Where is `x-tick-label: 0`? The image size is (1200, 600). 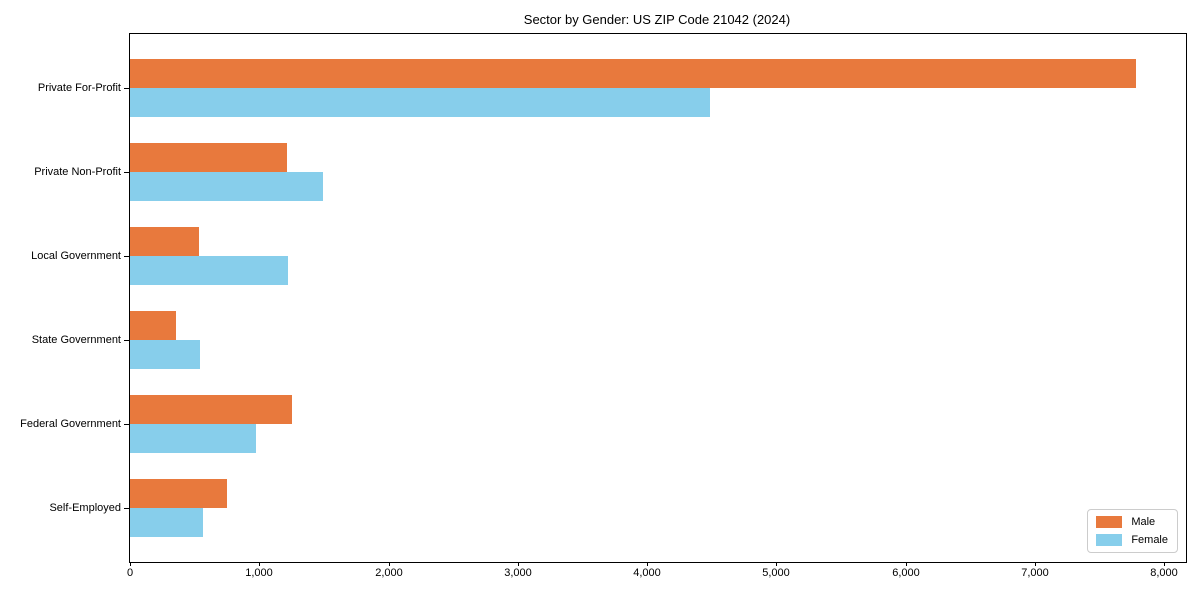 x-tick-label: 0 is located at coordinates (130, 573).